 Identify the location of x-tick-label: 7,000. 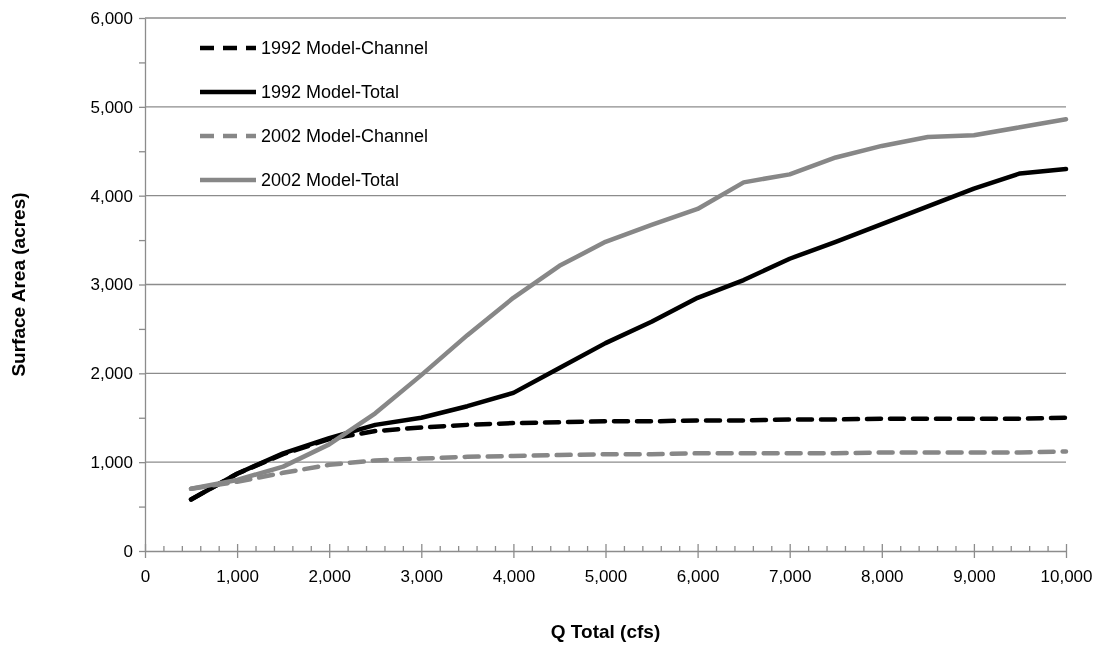
(790, 577).